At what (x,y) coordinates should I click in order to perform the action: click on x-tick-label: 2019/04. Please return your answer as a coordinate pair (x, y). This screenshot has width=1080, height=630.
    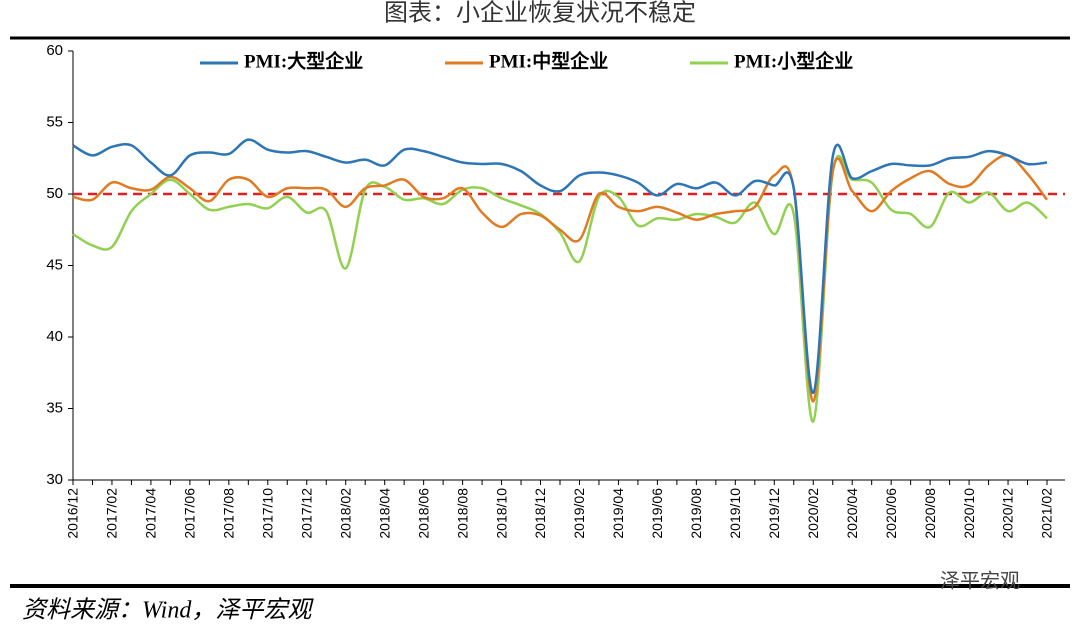
    Looking at the image, I should click on (618, 513).